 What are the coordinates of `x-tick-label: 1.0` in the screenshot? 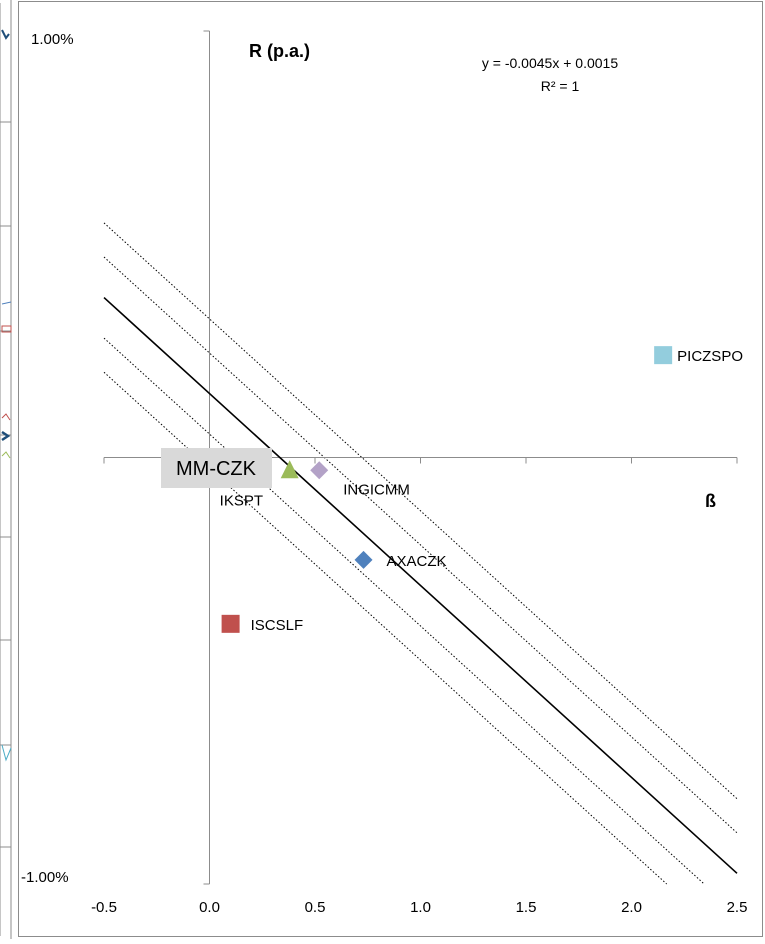 It's located at (420, 907).